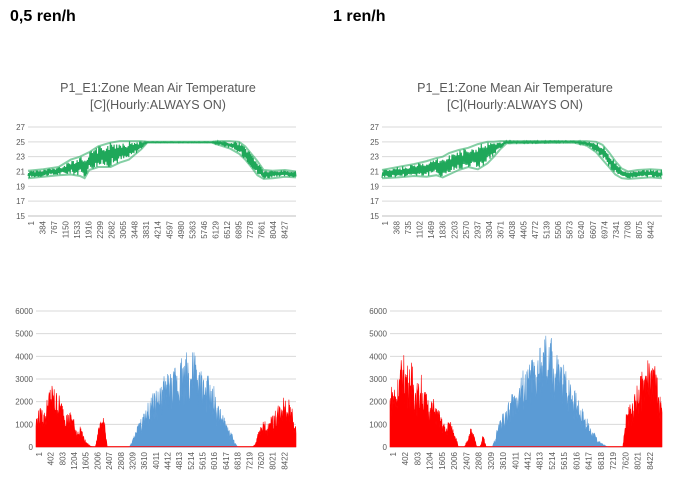 The width and height of the screenshot is (673, 479). Describe the element at coordinates (250, 229) in the screenshot. I see `x-tick-label: 7278` at that location.